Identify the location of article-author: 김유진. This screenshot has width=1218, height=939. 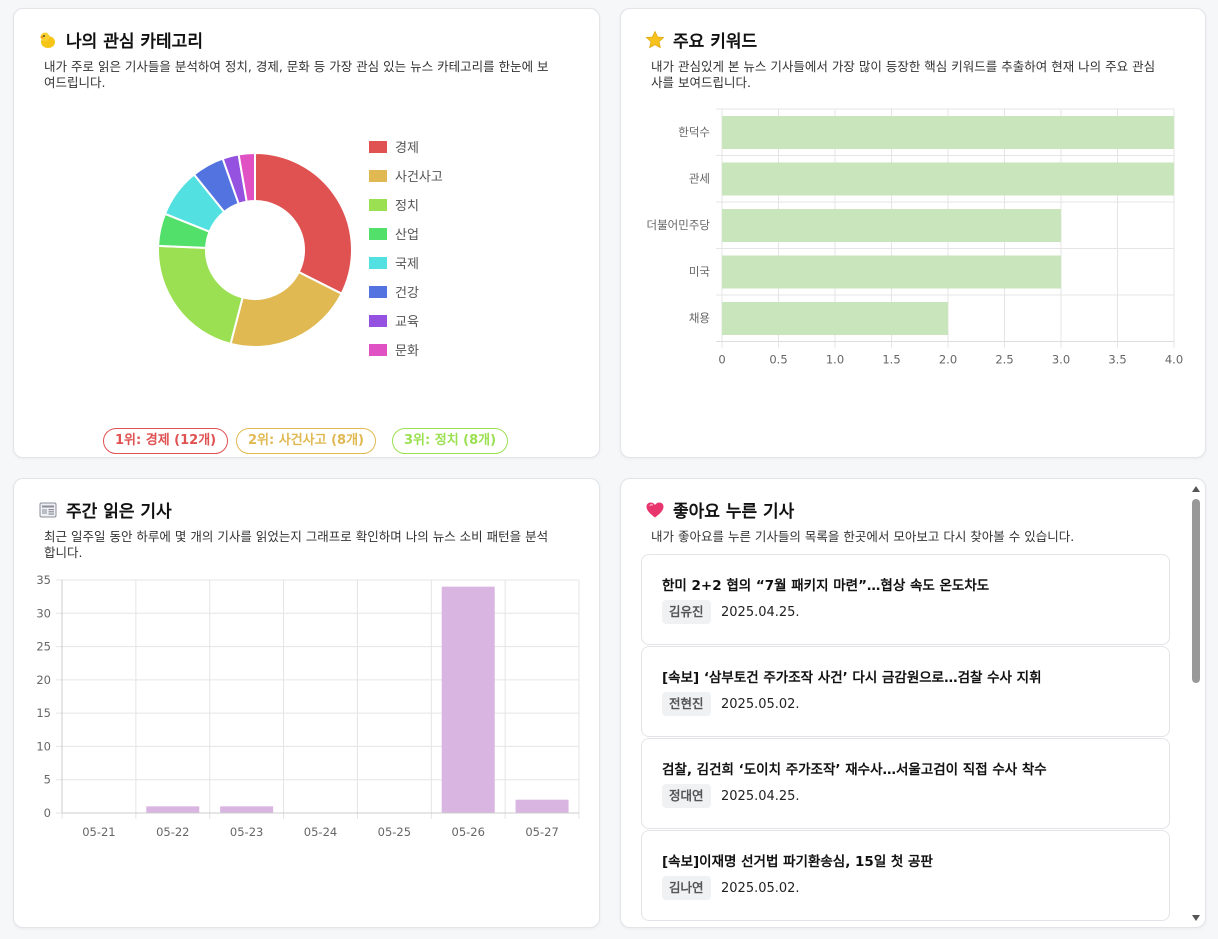
(686, 612).